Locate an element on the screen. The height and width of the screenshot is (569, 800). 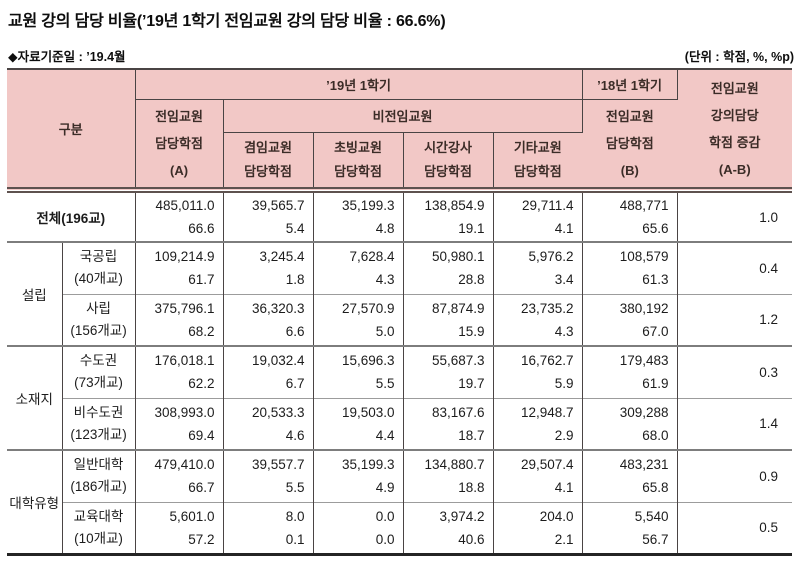
pct-value: 18.8 is located at coordinates (471, 488).